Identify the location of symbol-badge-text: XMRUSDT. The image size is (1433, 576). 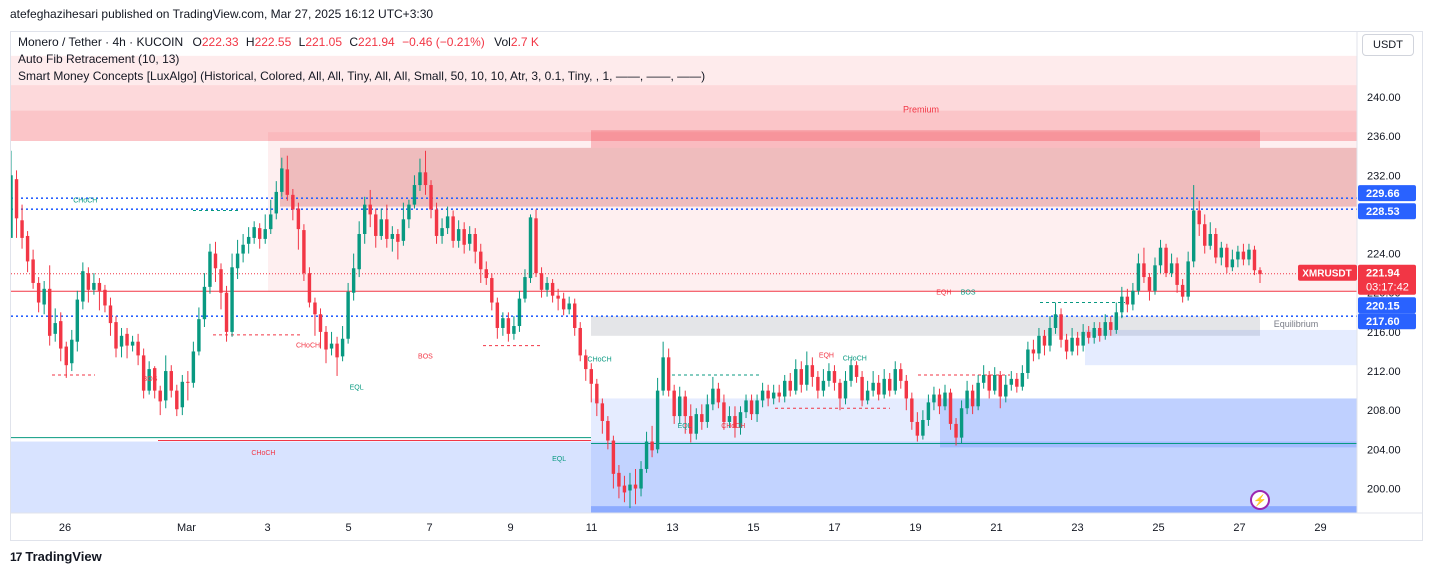
(1326, 274).